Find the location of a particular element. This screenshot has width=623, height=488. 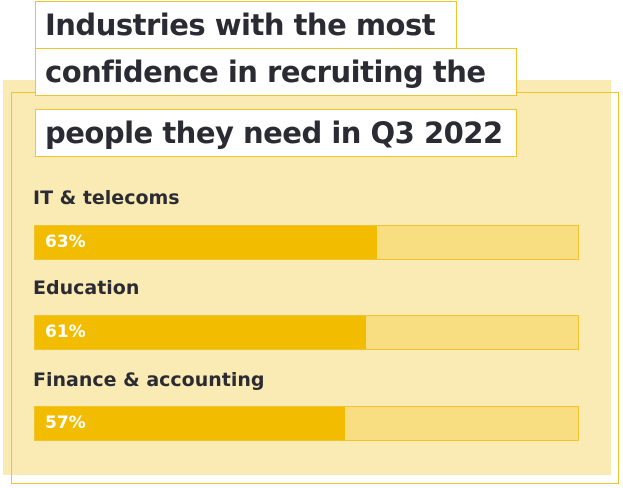

category-label: IT & telecoms is located at coordinates (106, 198).